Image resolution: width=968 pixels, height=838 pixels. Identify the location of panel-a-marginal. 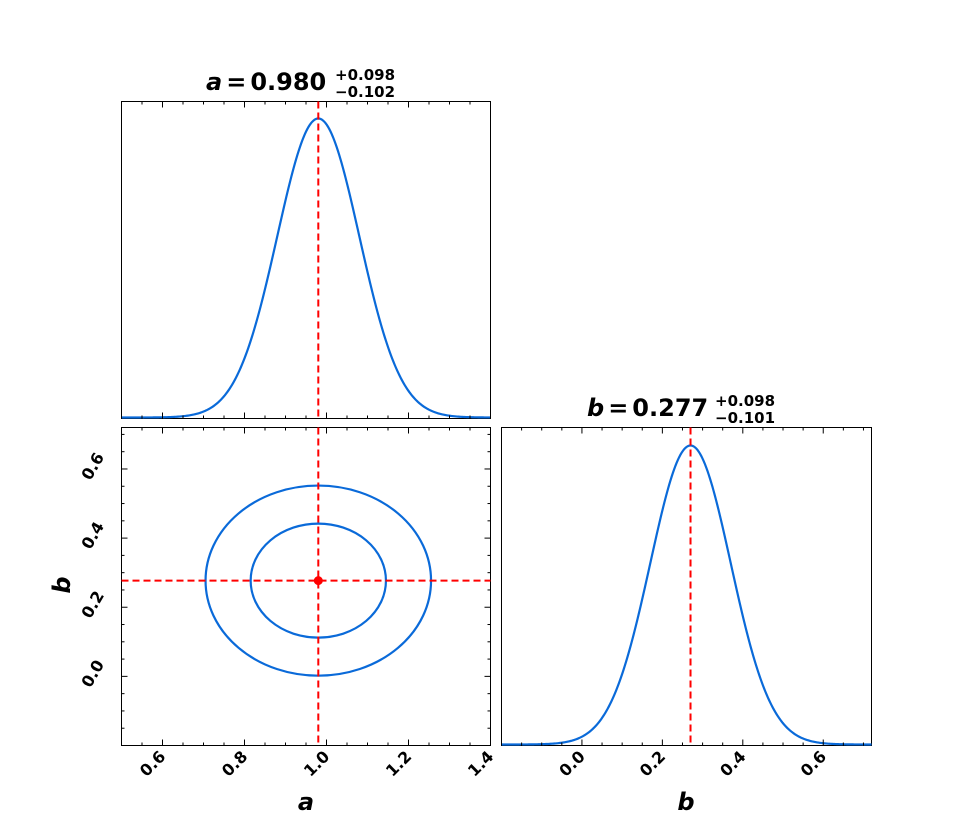
(306, 260).